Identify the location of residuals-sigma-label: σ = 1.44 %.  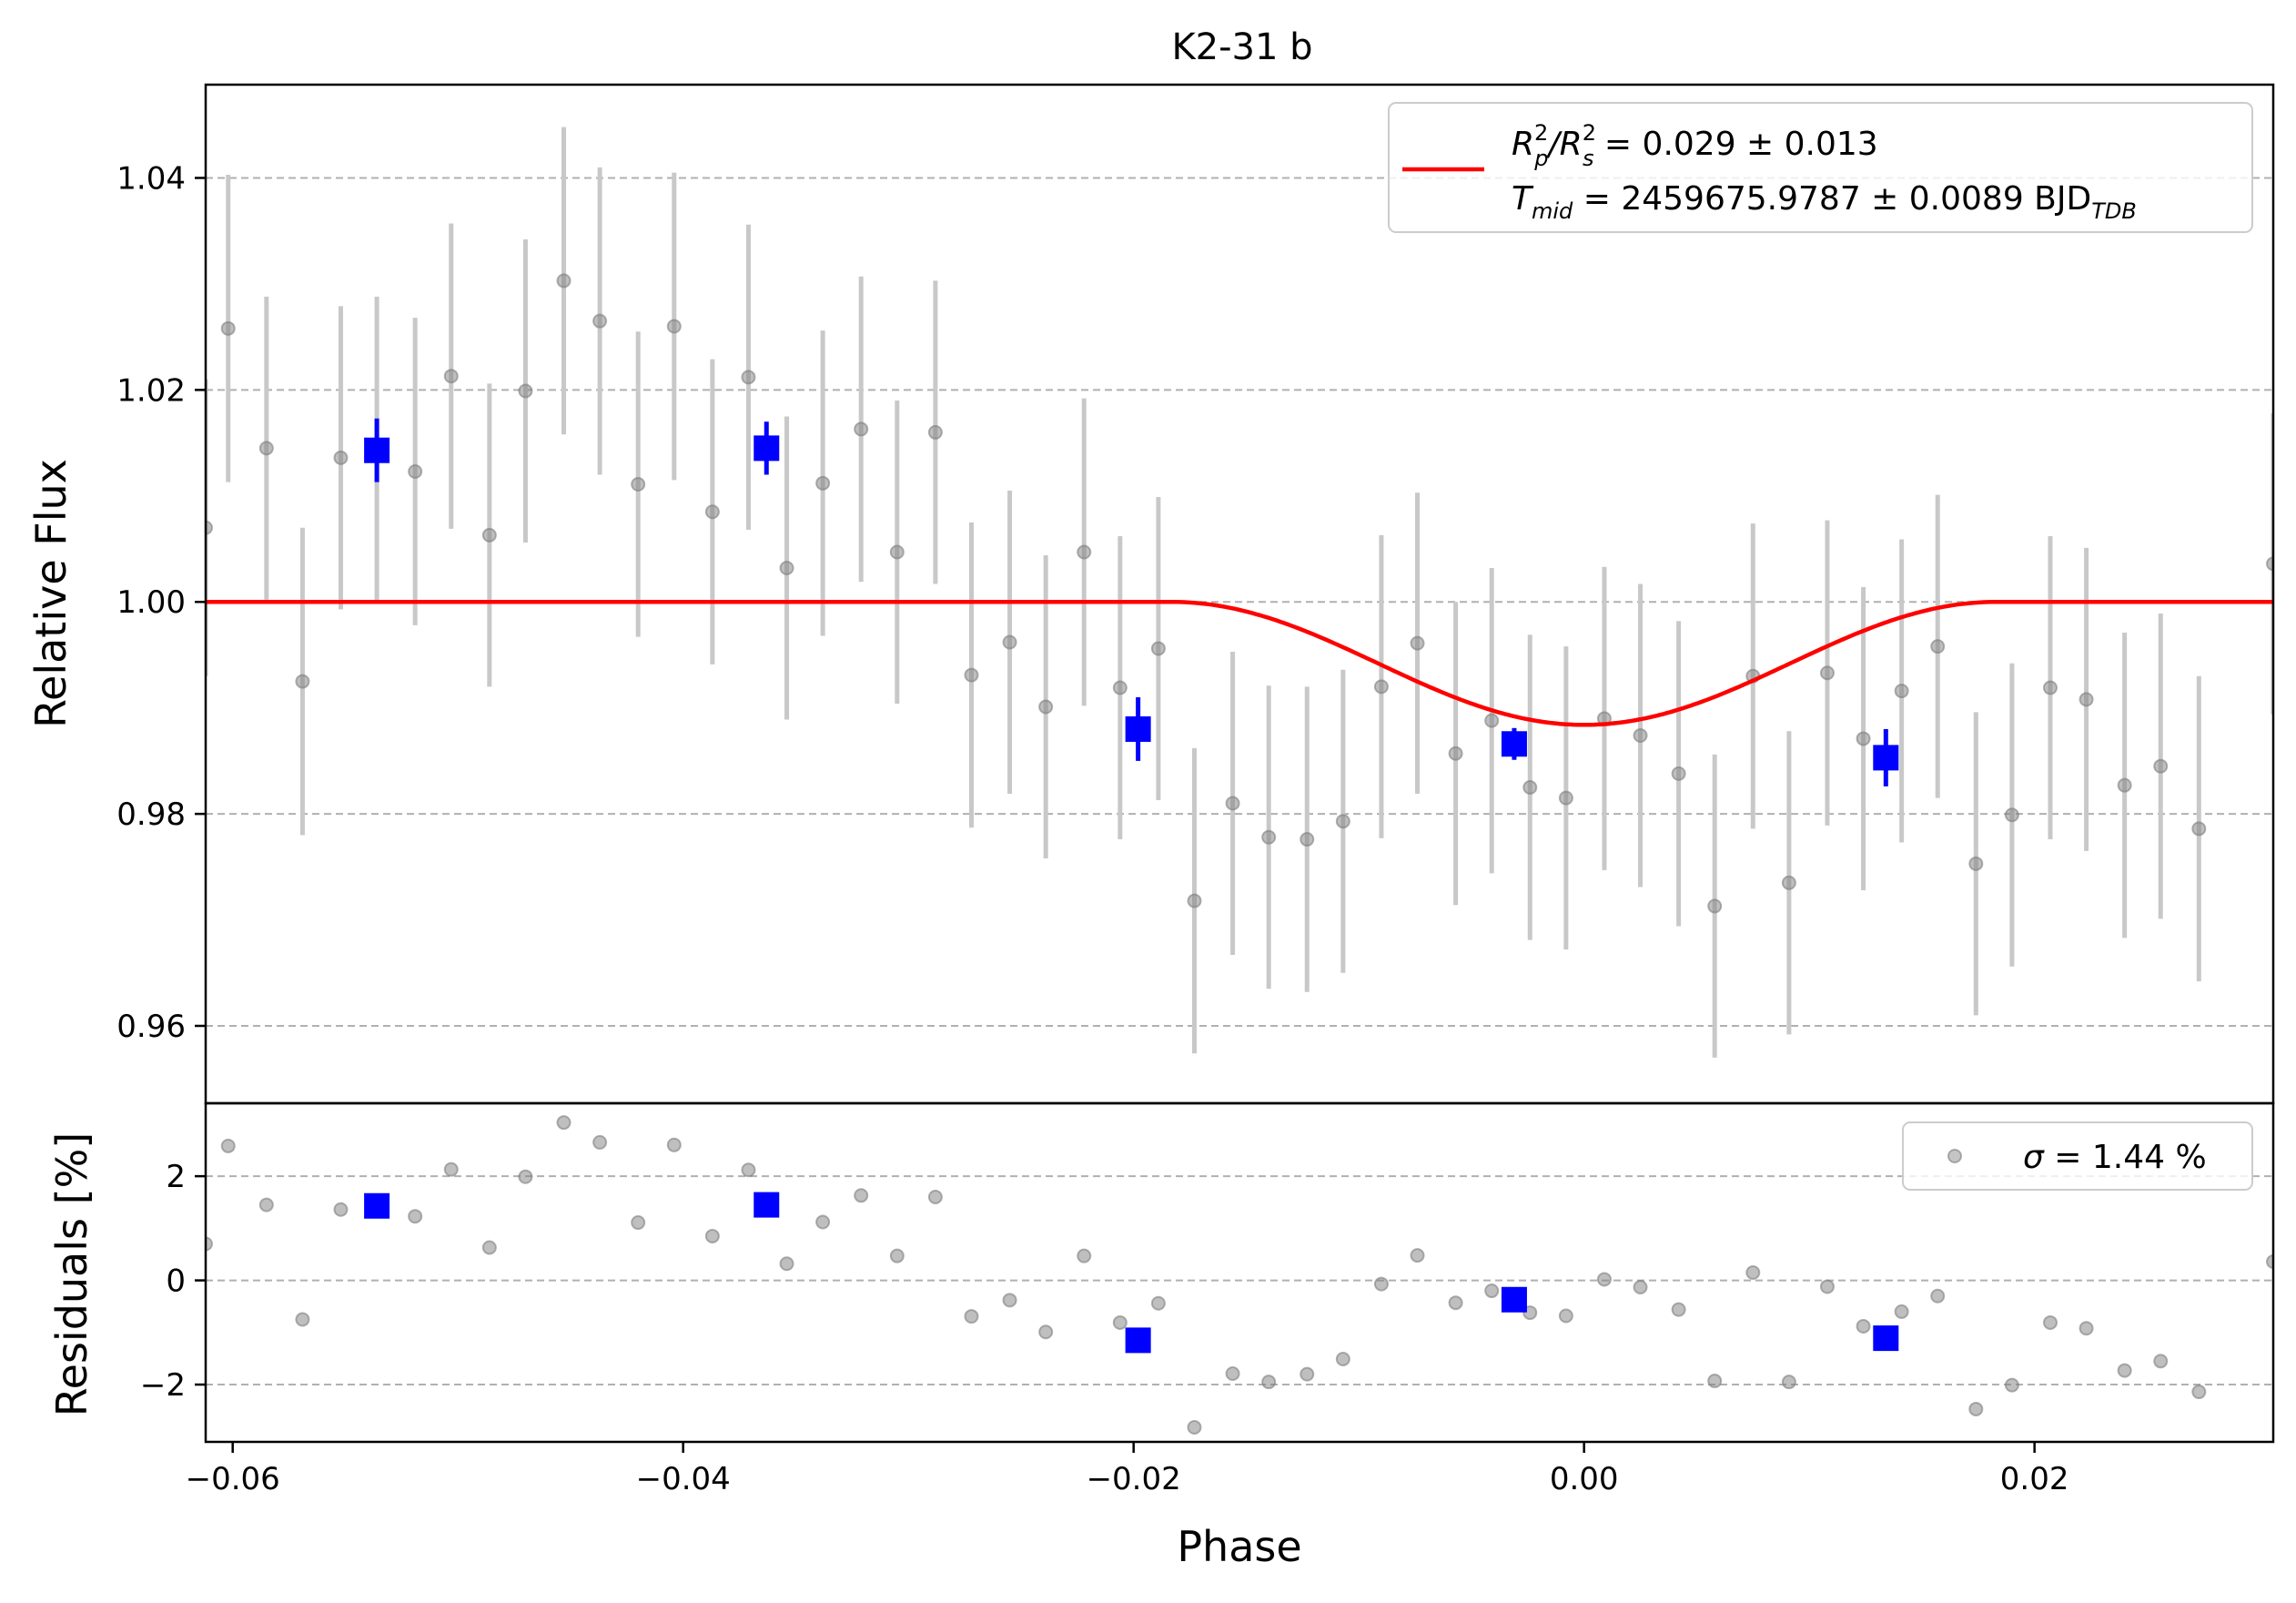
(2115, 1157).